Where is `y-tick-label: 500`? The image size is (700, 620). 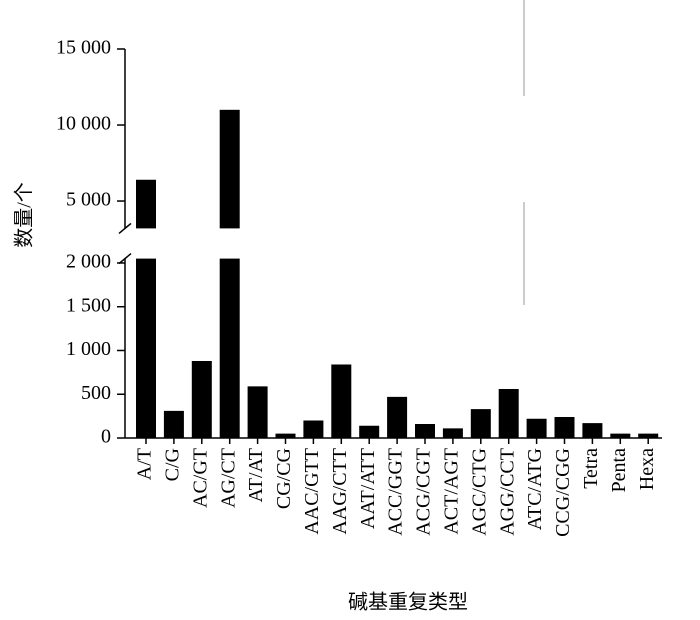 y-tick-label: 500 is located at coordinates (96, 393).